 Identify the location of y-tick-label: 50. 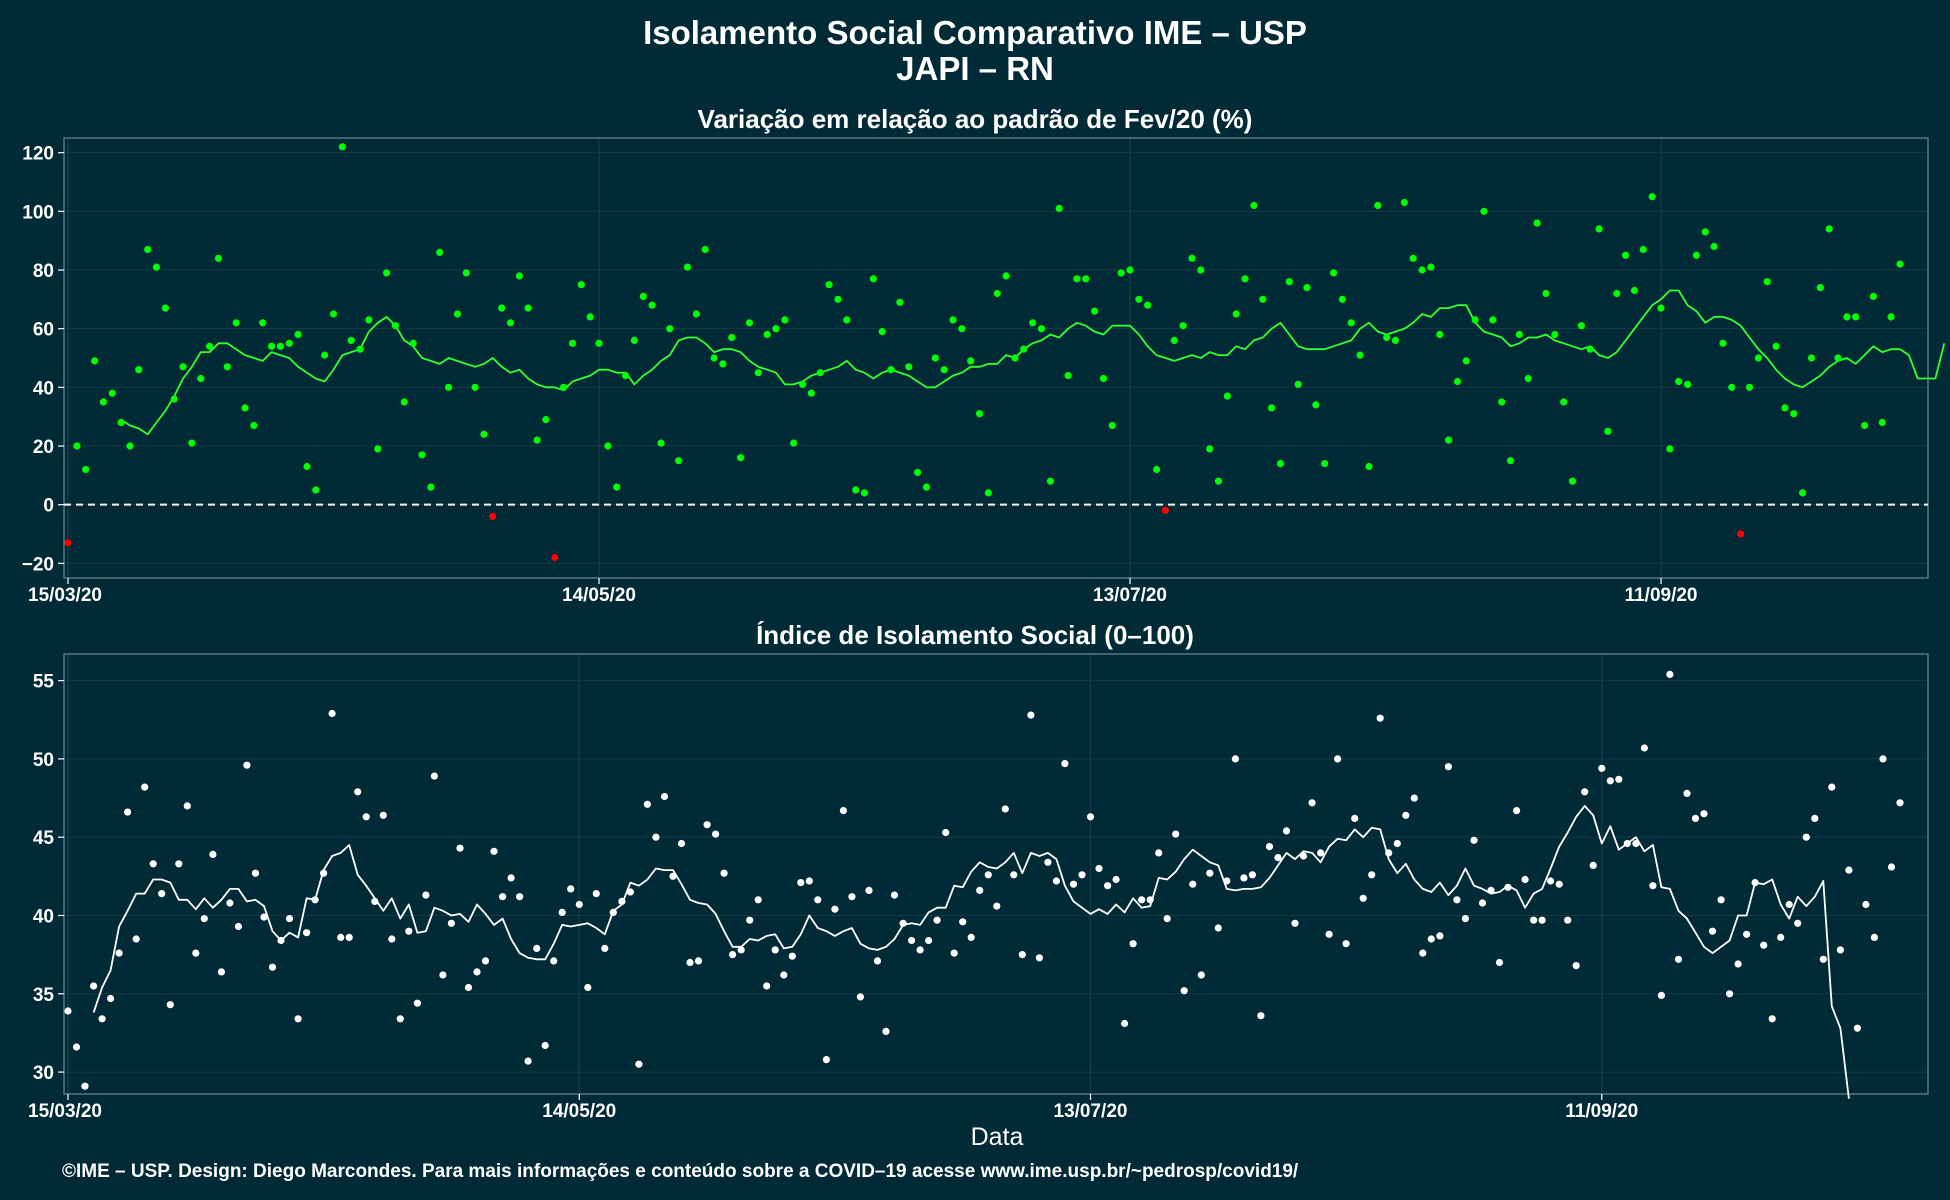
(43, 760).